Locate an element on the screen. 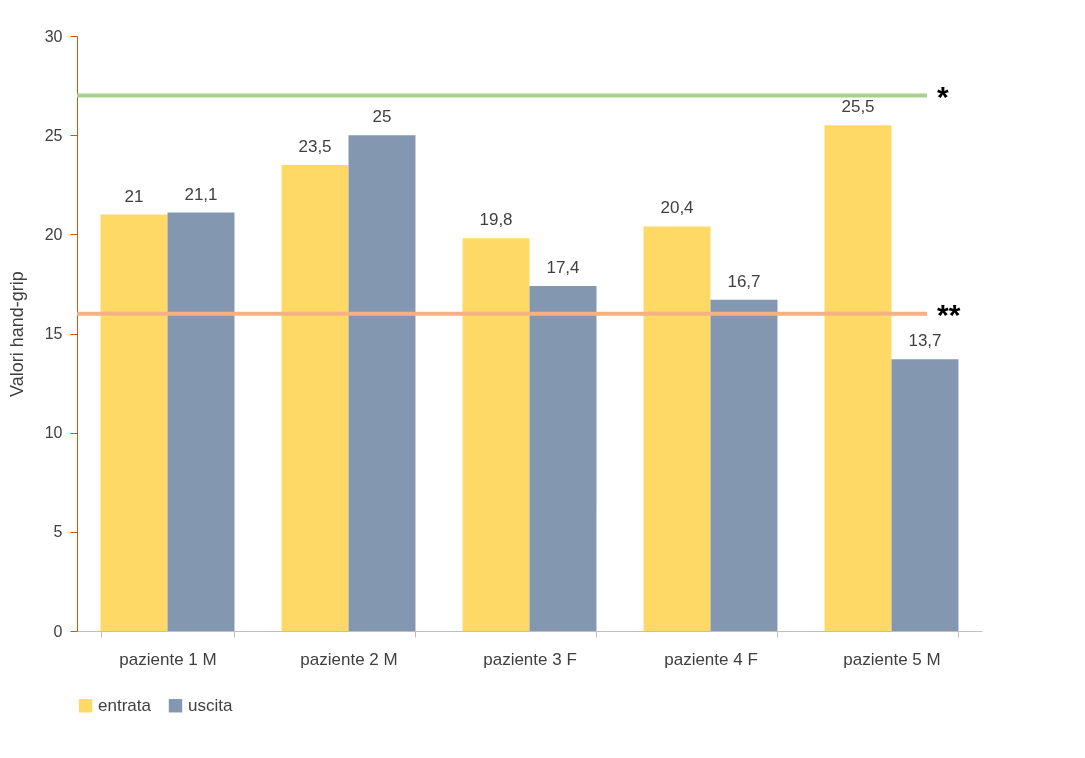 This screenshot has height=758, width=1085. x-tick-label: paziente 2 M is located at coordinates (349, 659).